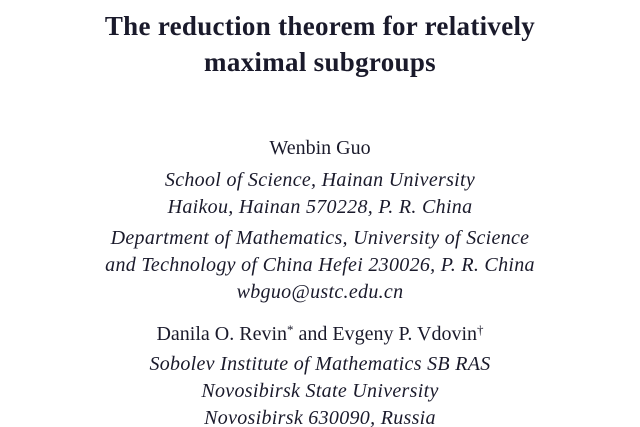  I want to click on paper-title-line1: The reduction theorem for relatively, so click(320, 26).